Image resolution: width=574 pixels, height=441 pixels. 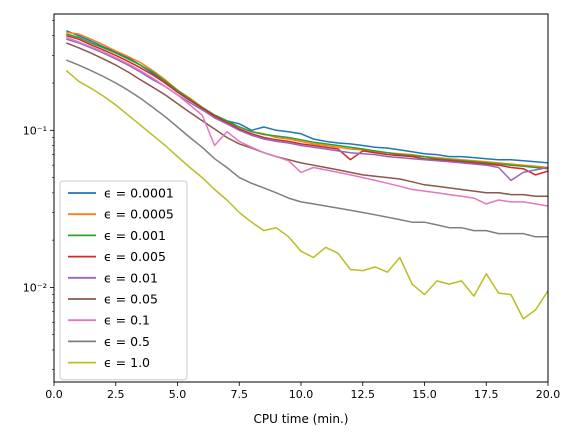 I want to click on x-tick-label: 0.0, so click(x=54, y=394).